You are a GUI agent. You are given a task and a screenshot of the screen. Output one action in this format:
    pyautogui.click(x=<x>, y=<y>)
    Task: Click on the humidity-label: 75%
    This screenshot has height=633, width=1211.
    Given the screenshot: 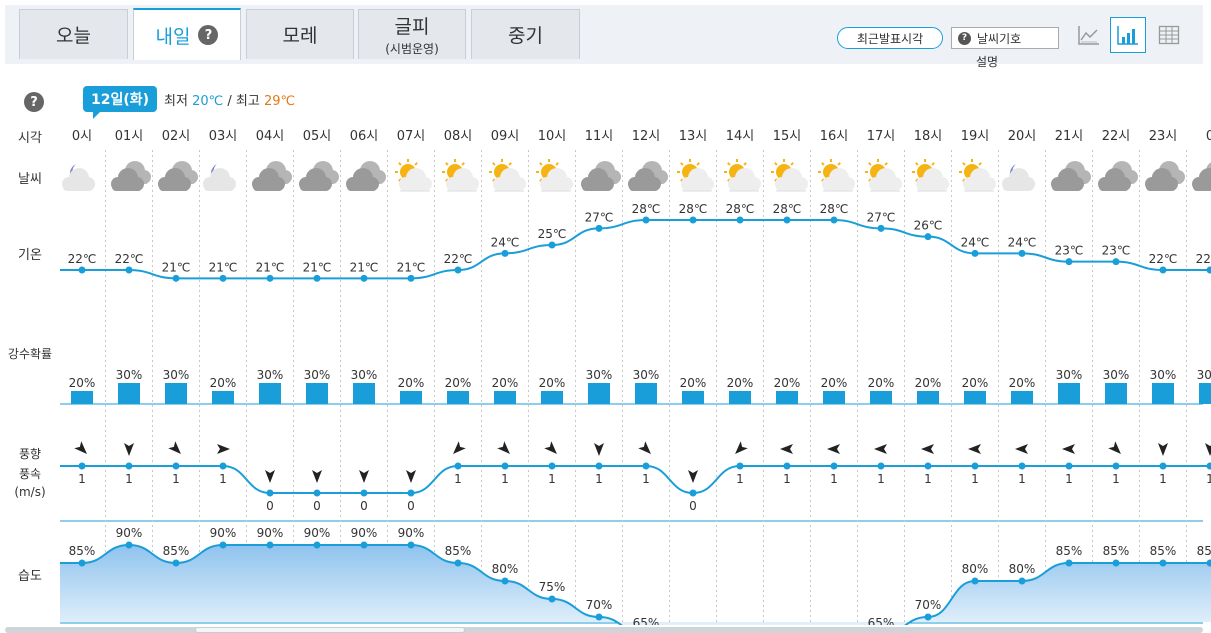 What is the action you would take?
    pyautogui.click(x=552, y=587)
    